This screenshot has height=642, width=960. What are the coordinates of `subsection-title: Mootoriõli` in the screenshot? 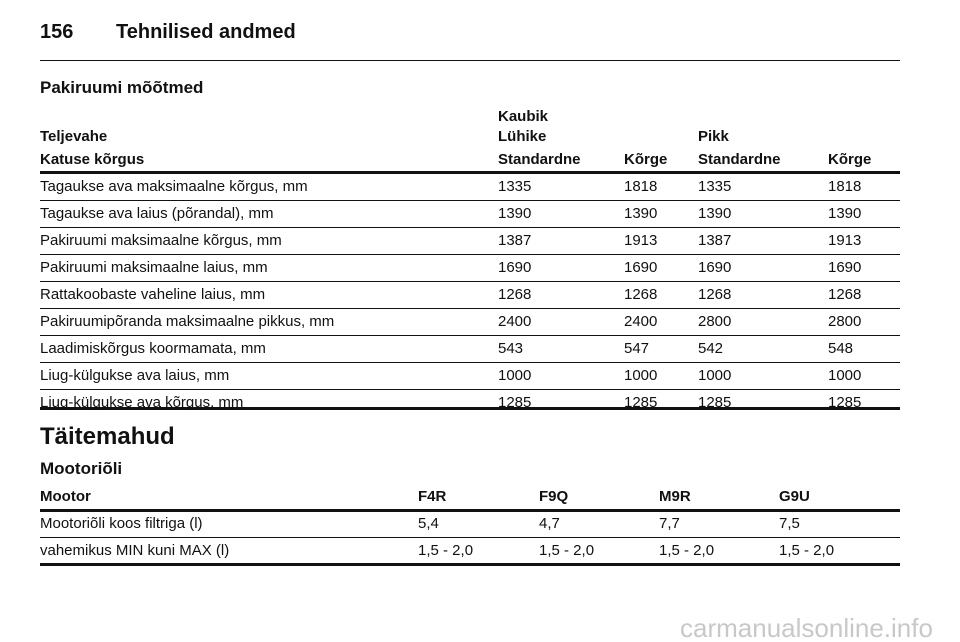 It's located at (81, 468).